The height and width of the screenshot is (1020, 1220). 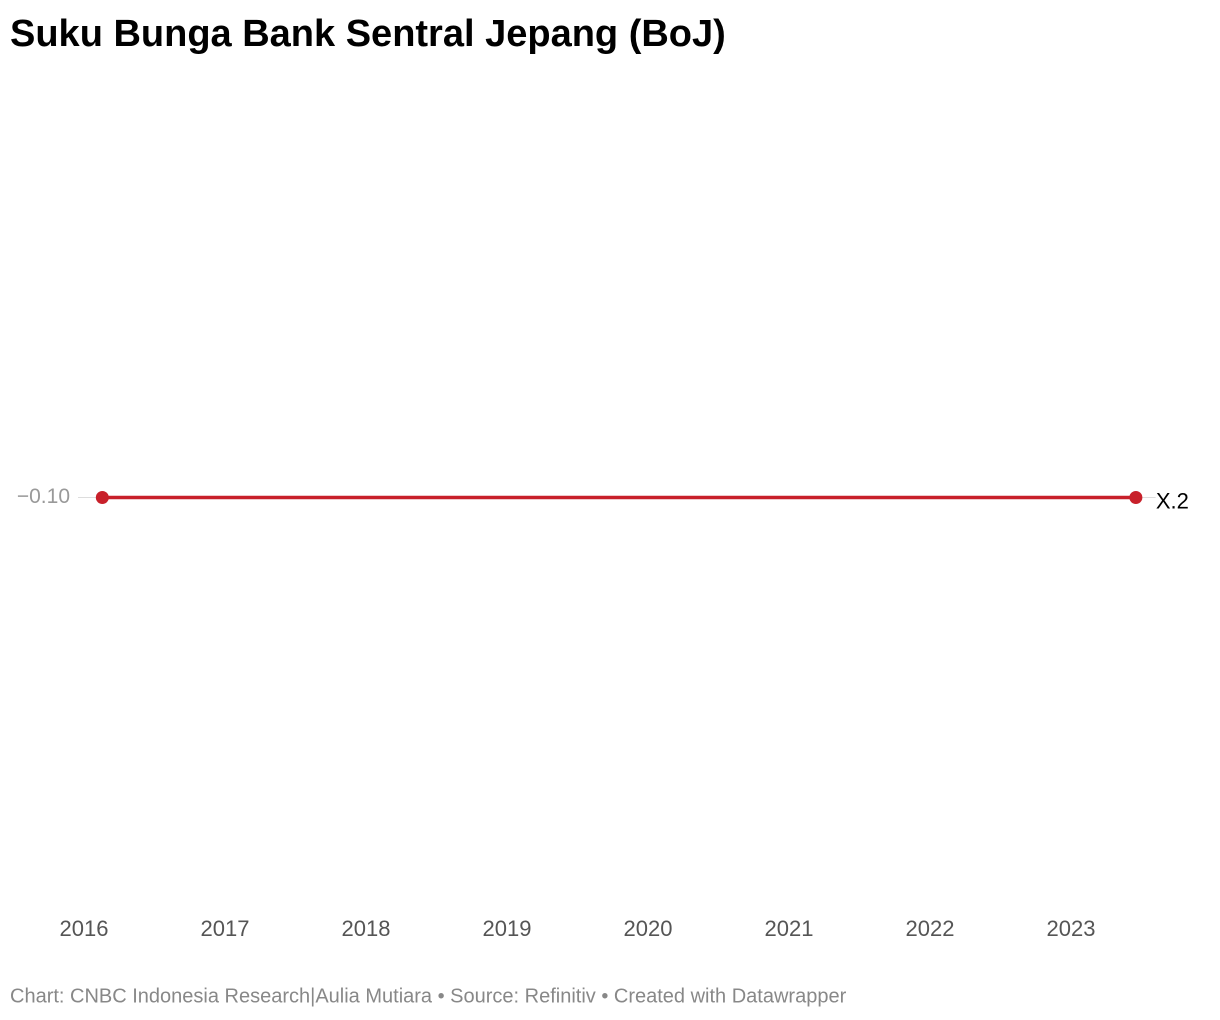 What do you see at coordinates (225, 928) in the screenshot?
I see `x-tick-label: 2017` at bounding box center [225, 928].